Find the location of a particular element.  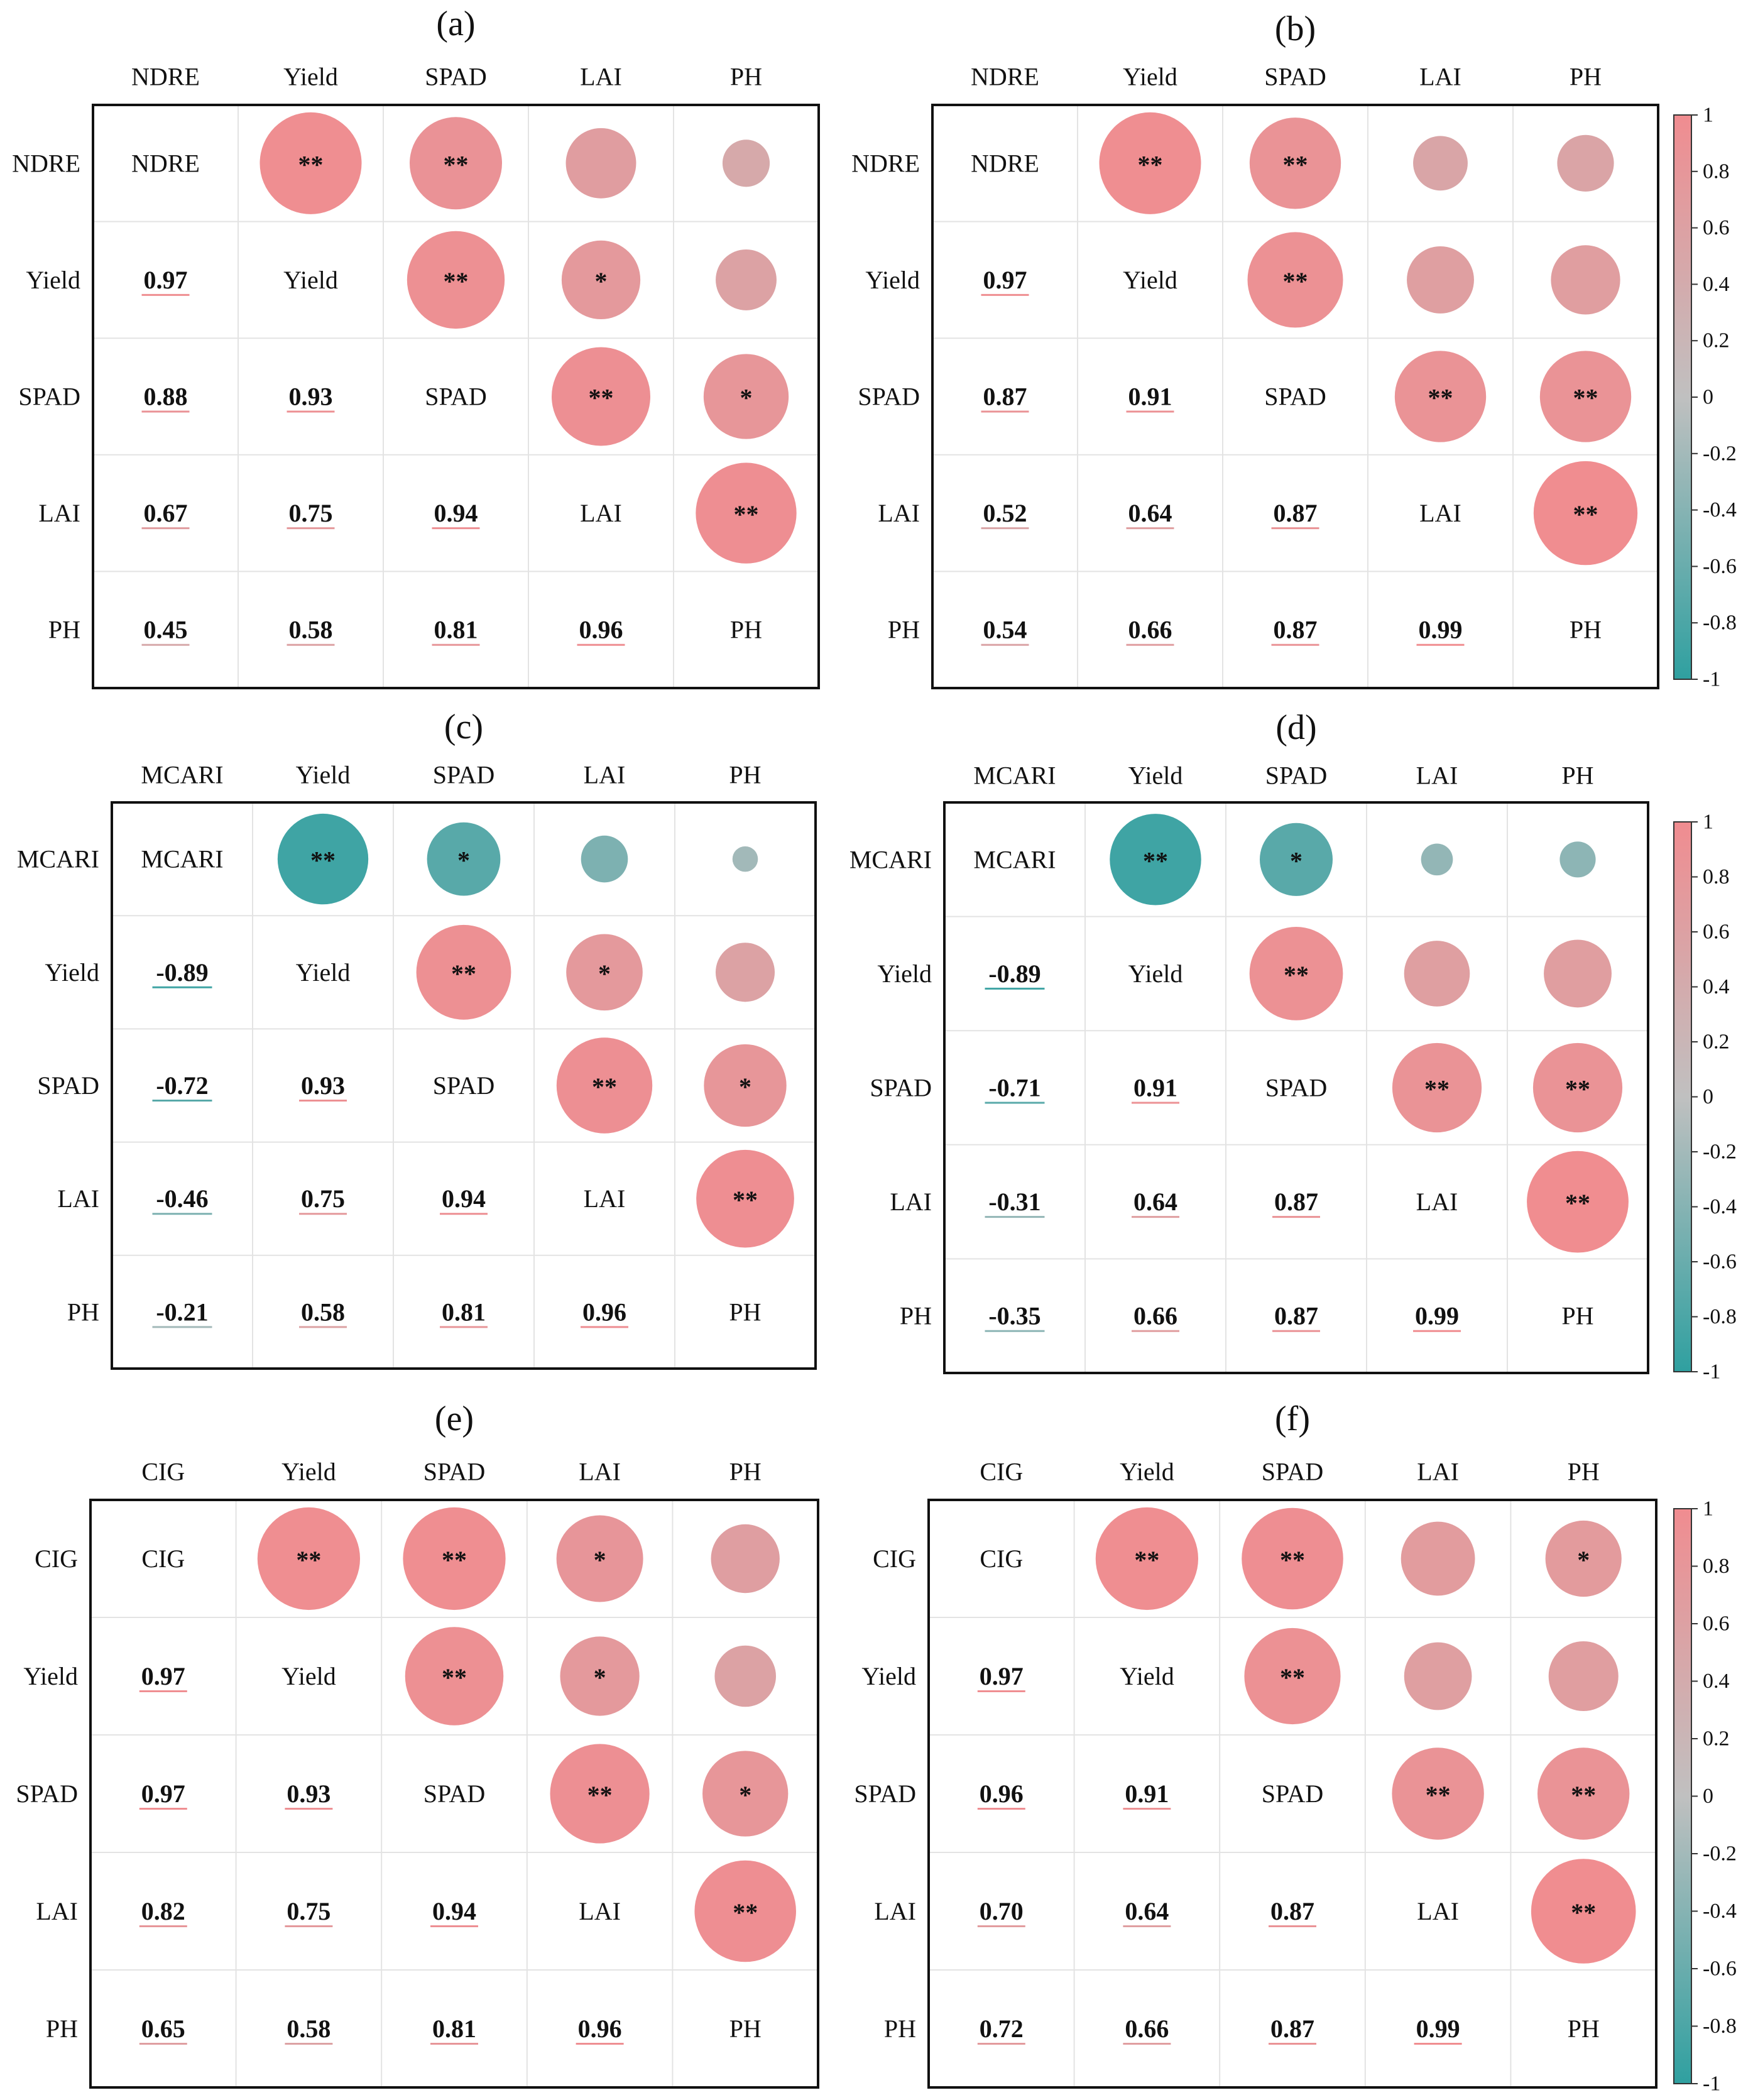

colorbar-tick-label: 0.8 is located at coordinates (1716, 877).